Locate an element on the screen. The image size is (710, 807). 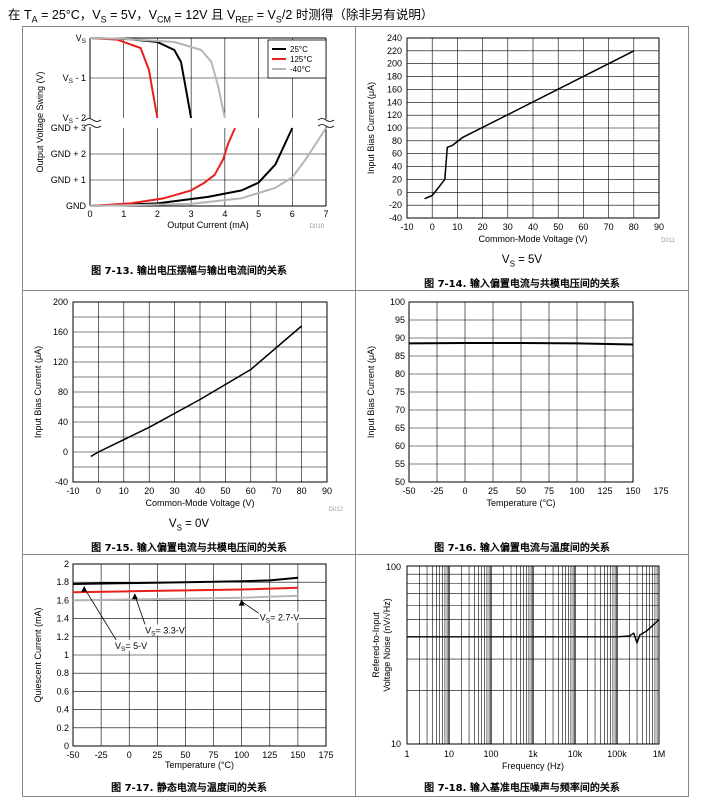
f14-plot-frame is located at coordinates (533, 128).